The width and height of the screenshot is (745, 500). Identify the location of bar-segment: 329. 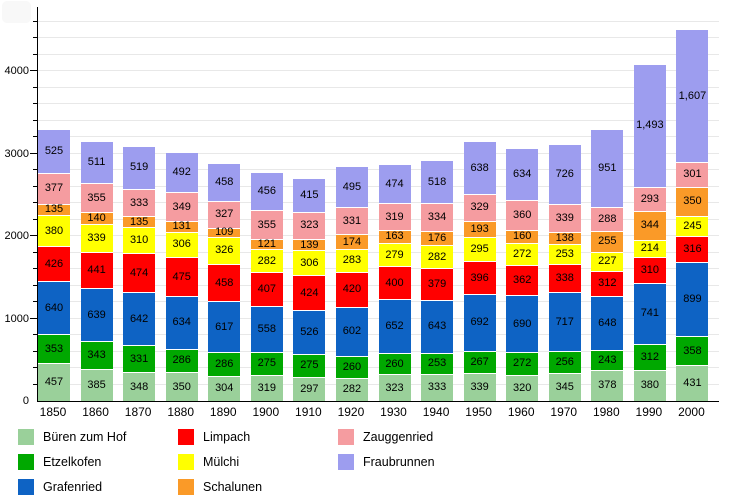
(479, 207).